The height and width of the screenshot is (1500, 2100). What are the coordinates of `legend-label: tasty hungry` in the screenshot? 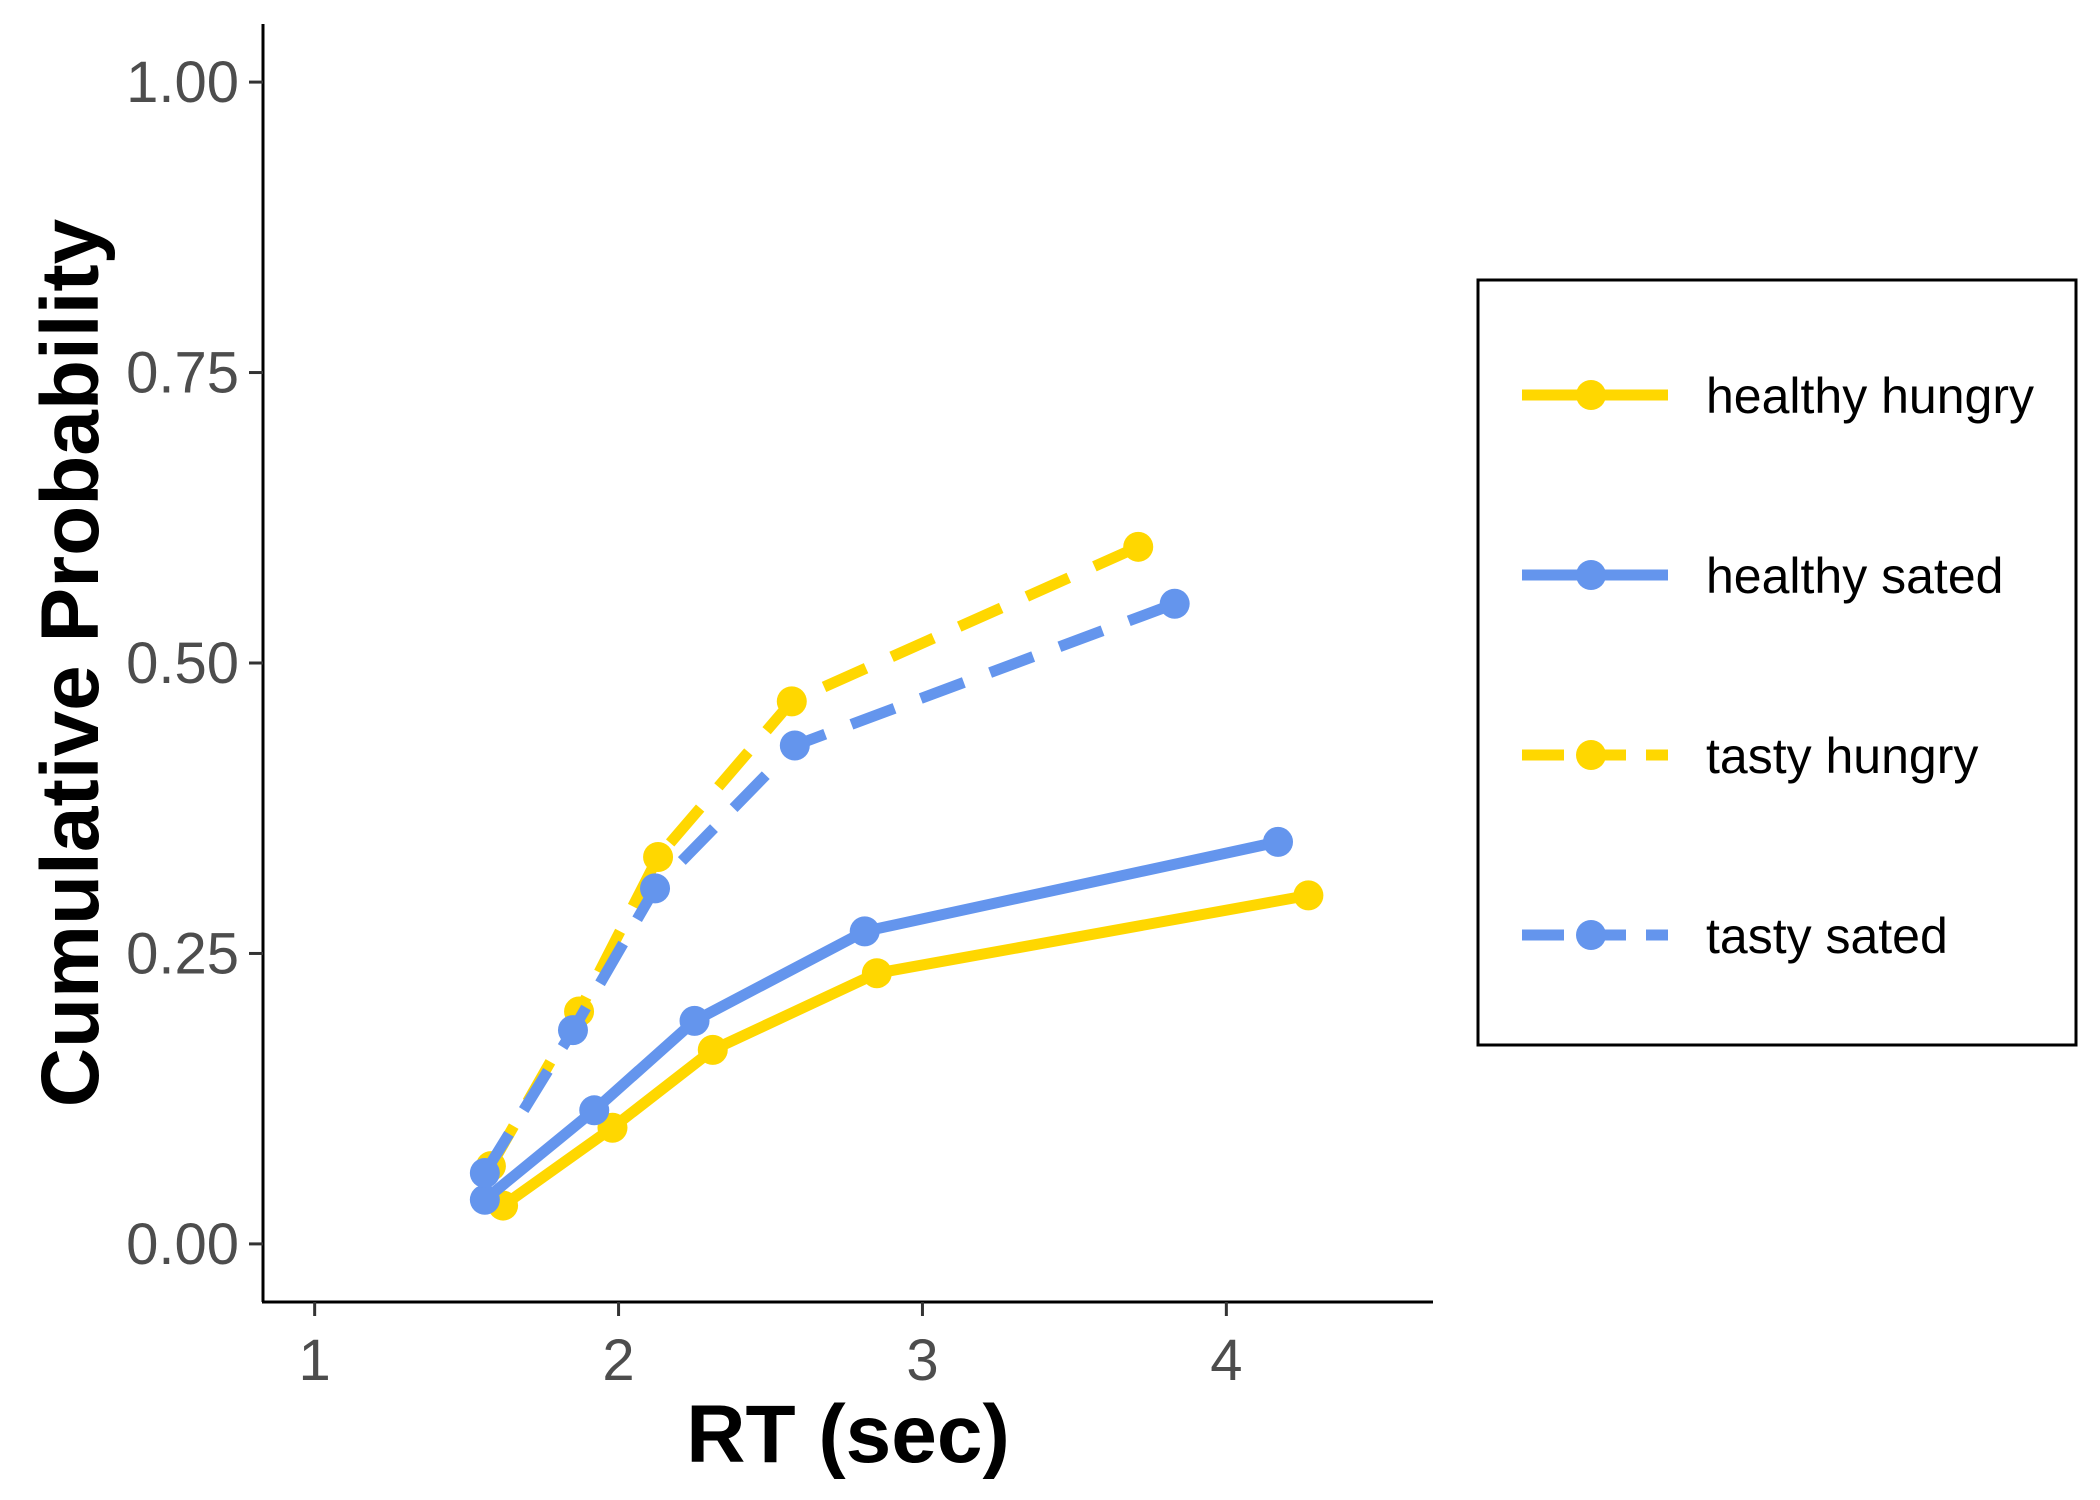 It's located at (1842, 756).